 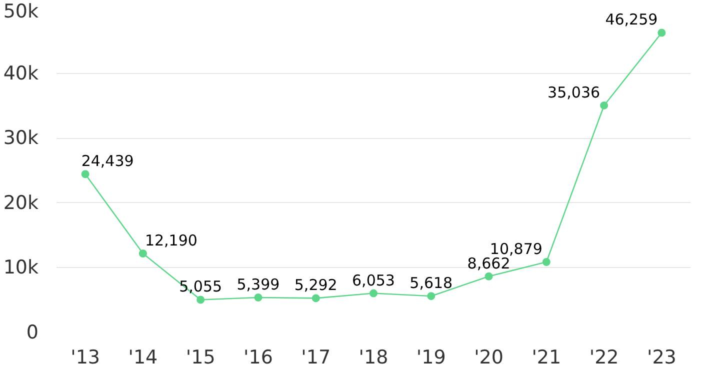 What do you see at coordinates (373, 280) in the screenshot?
I see `data-label: 6,053` at bounding box center [373, 280].